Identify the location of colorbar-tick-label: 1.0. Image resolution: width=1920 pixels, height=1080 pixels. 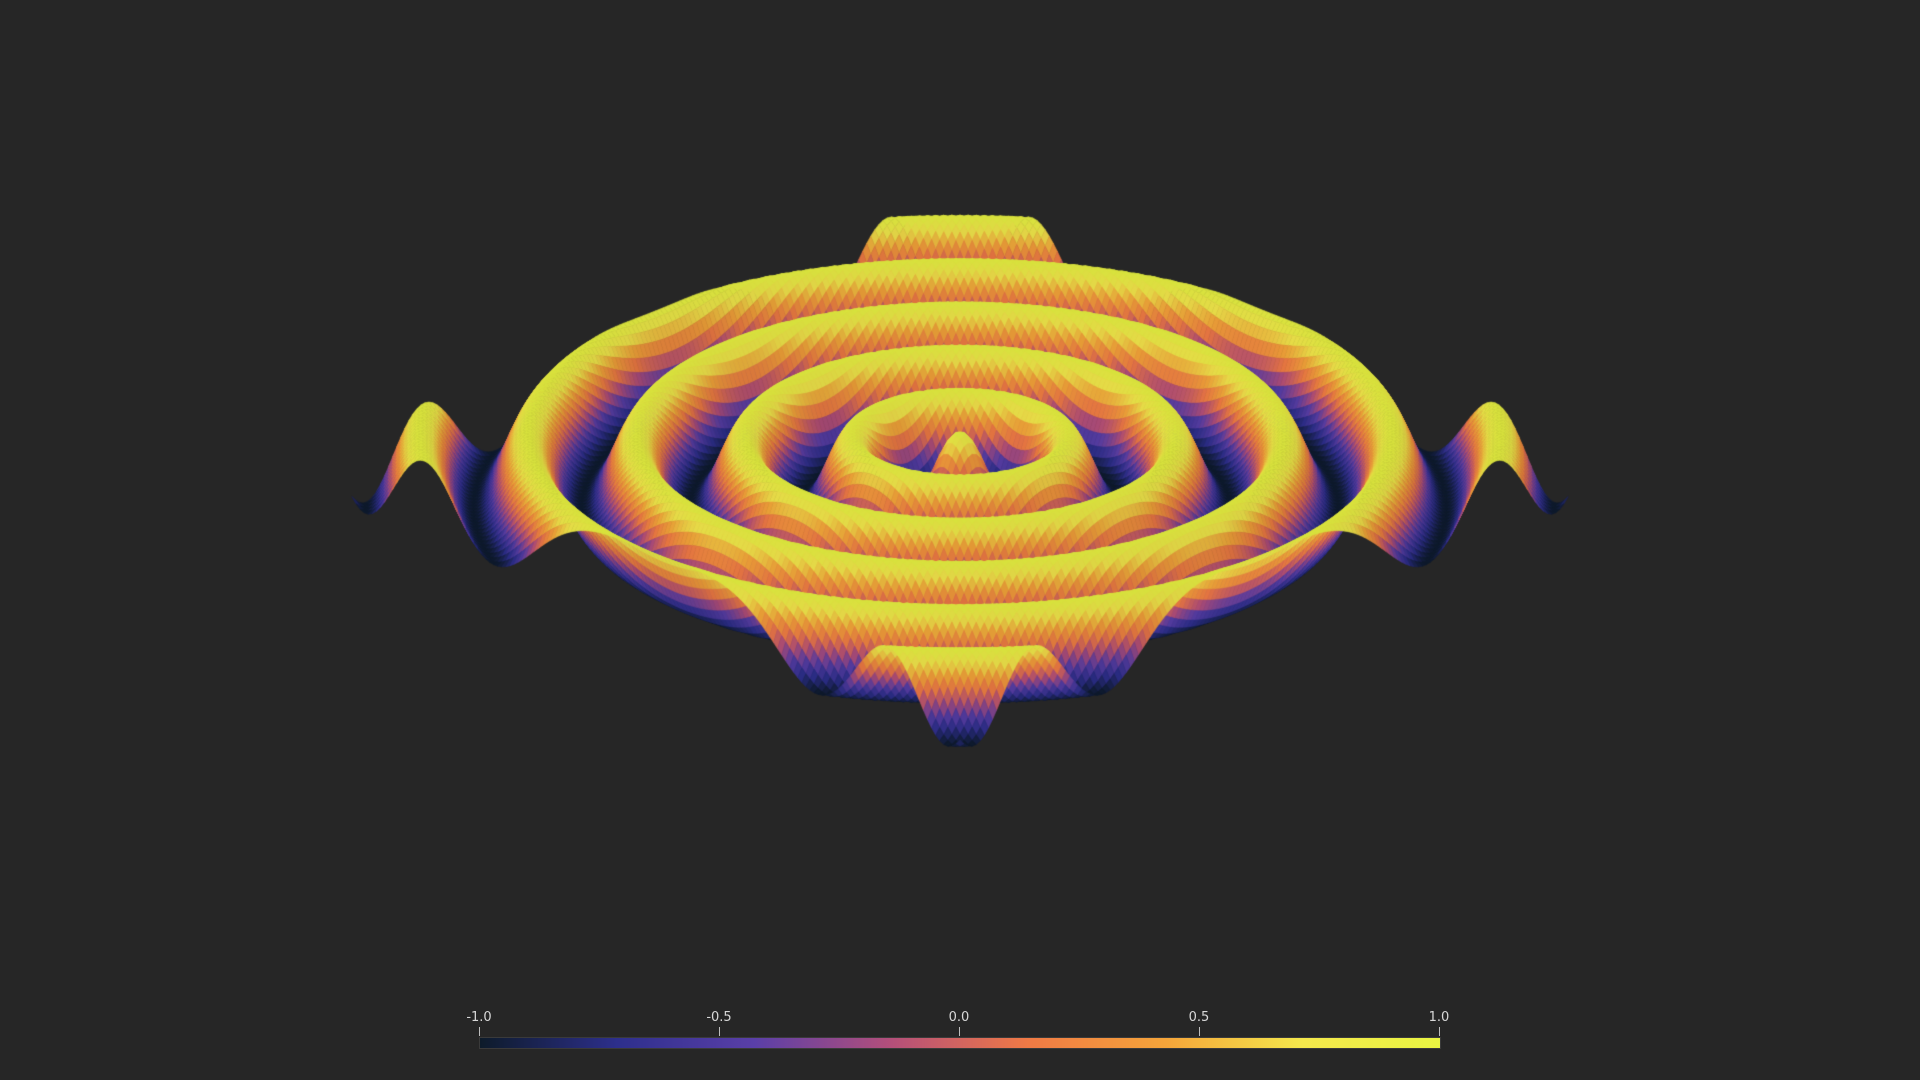
(1439, 1017).